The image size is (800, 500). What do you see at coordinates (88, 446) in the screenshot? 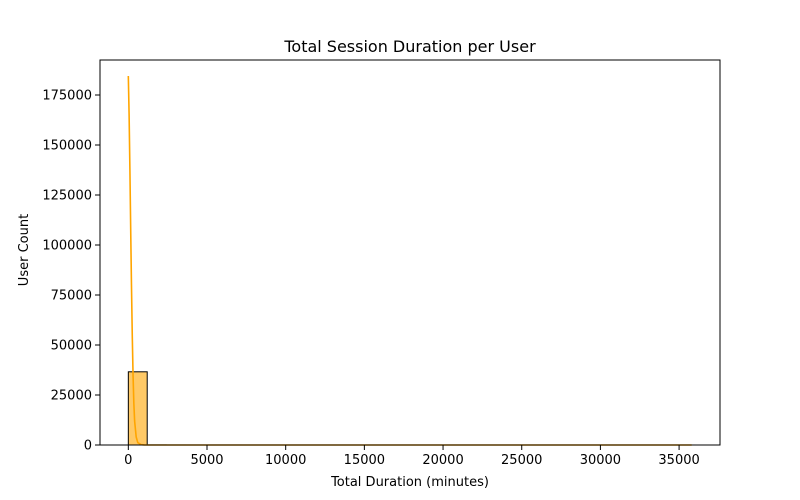
I see `y-tick-label: 0` at bounding box center [88, 446].